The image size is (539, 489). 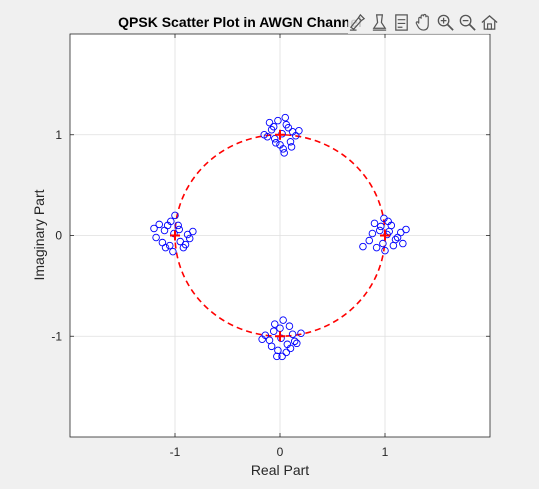 What do you see at coordinates (280, 470) in the screenshot?
I see `x-axis-label: Real Part` at bounding box center [280, 470].